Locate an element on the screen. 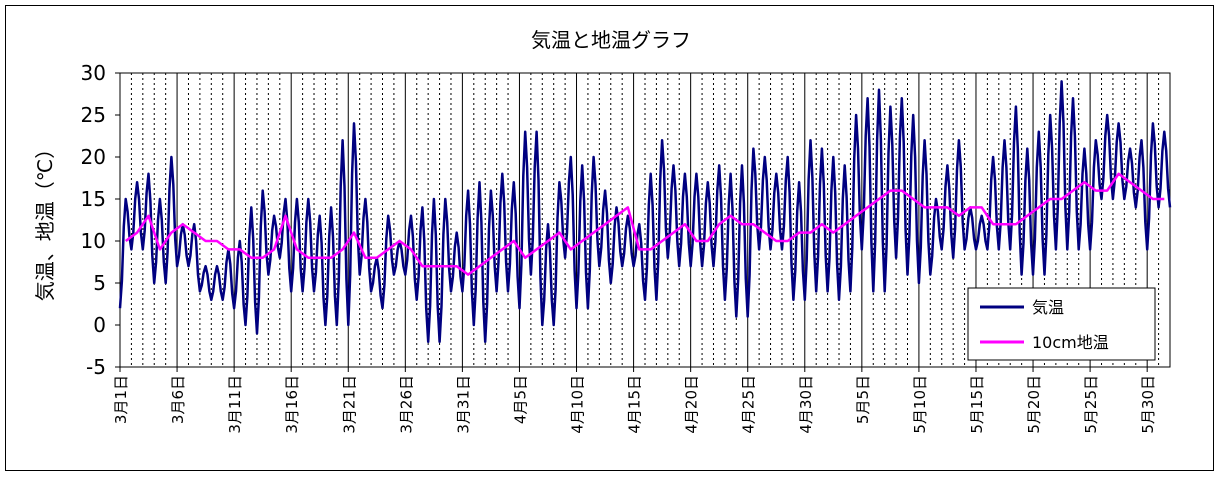  x-tick-label: 4月10日 is located at coordinates (578, 404).